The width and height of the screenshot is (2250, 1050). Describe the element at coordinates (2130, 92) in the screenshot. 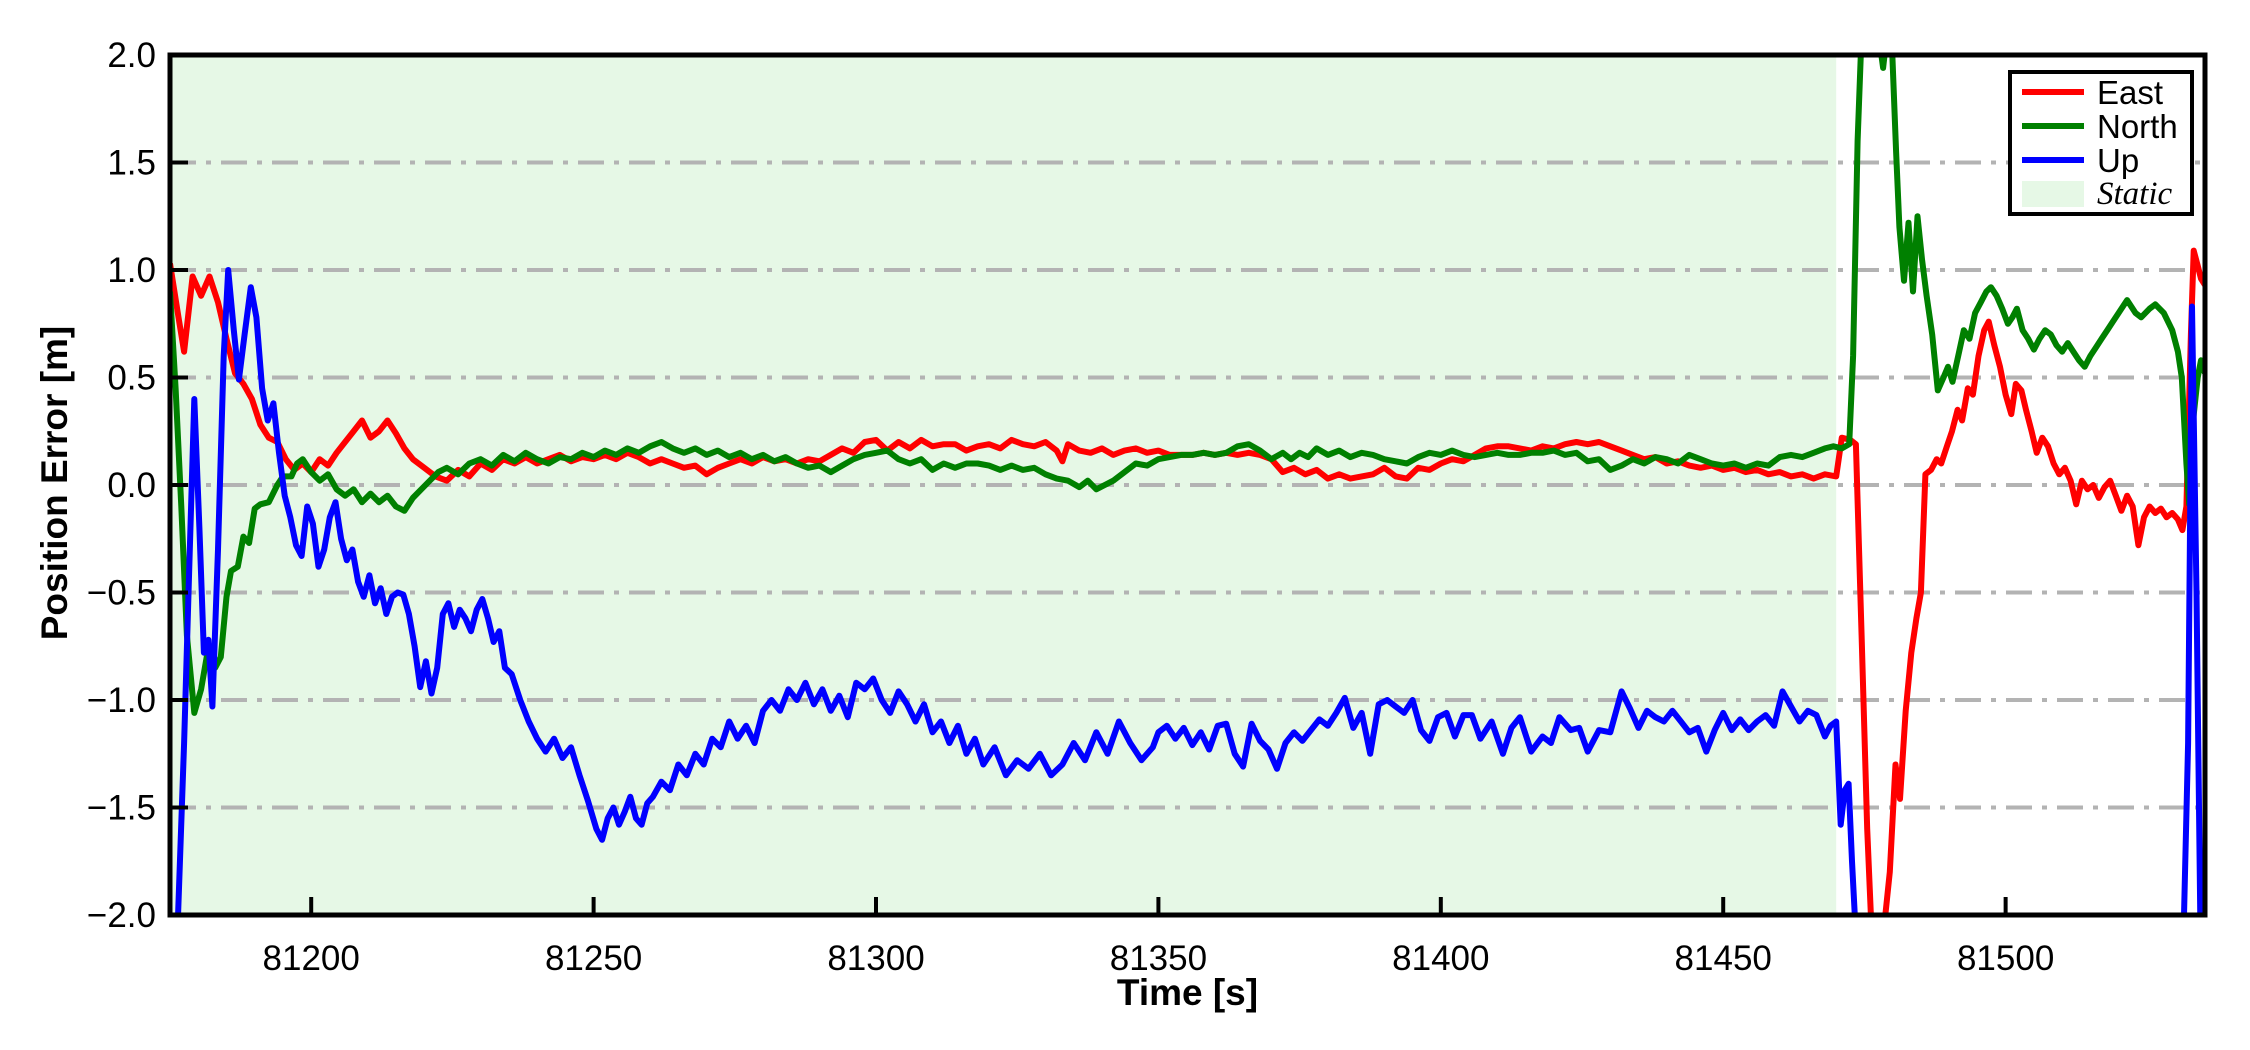

I see `legend-label-east: East` at that location.